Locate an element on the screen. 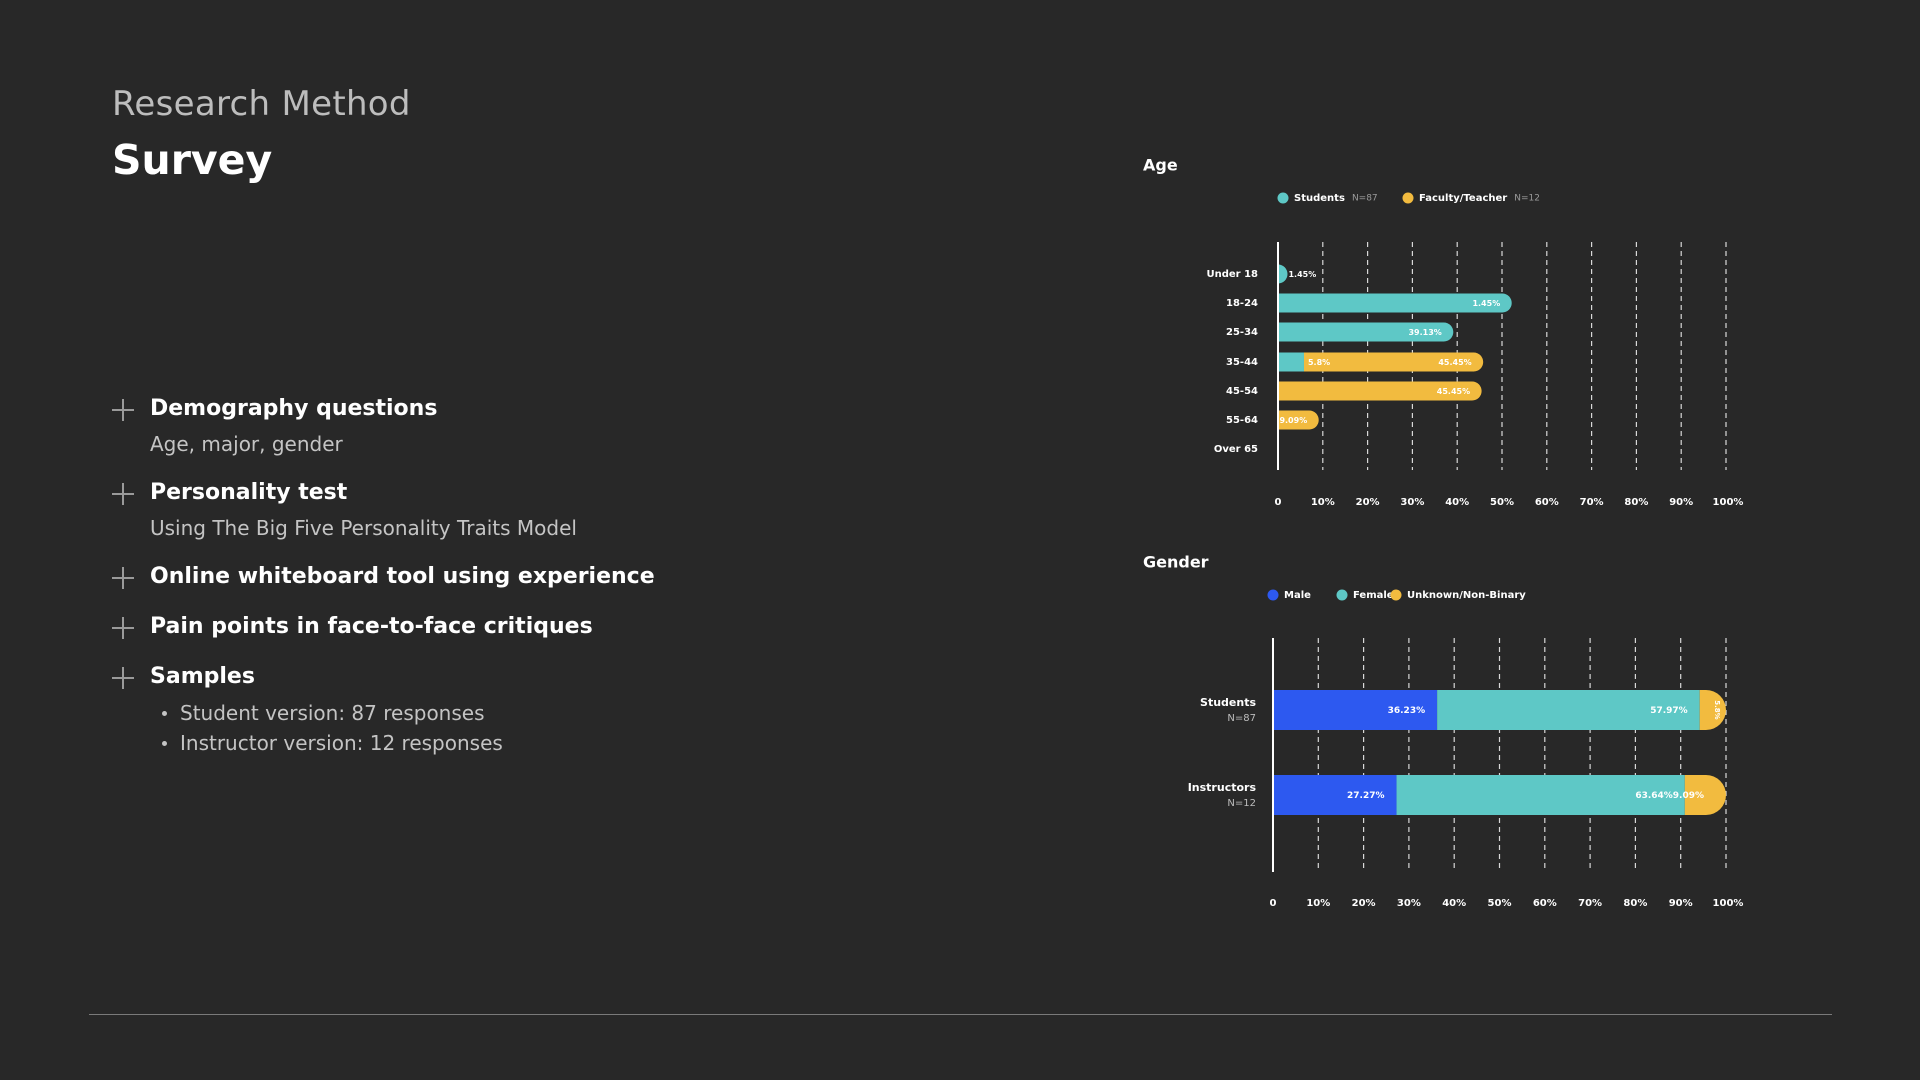 This screenshot has height=1080, width=1920. gender-data-label: 27.27% is located at coordinates (1366, 796).